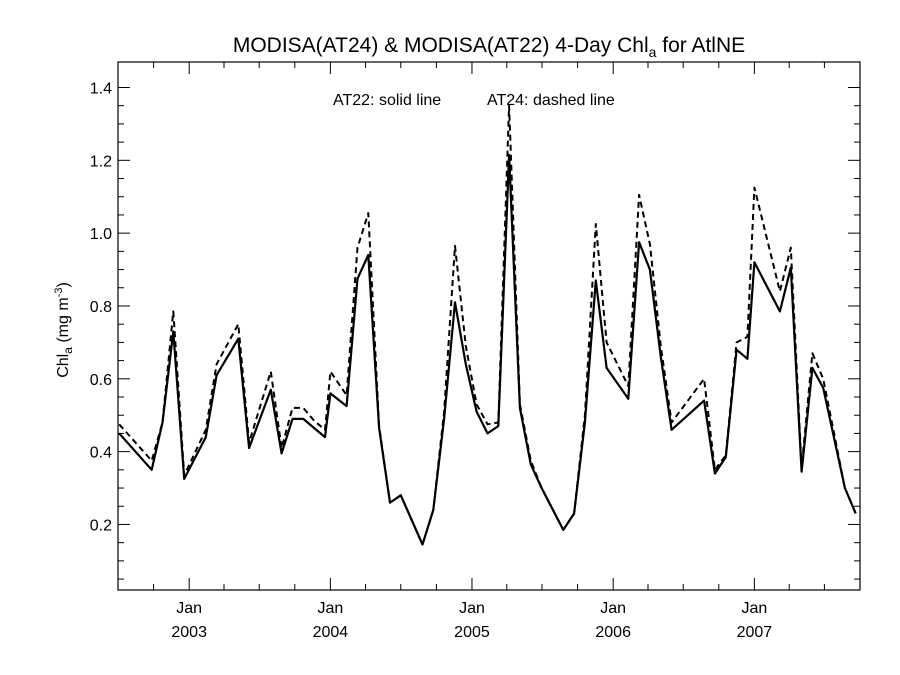  Describe the element at coordinates (472, 632) in the screenshot. I see `x-tick-label-year: 2005` at that location.